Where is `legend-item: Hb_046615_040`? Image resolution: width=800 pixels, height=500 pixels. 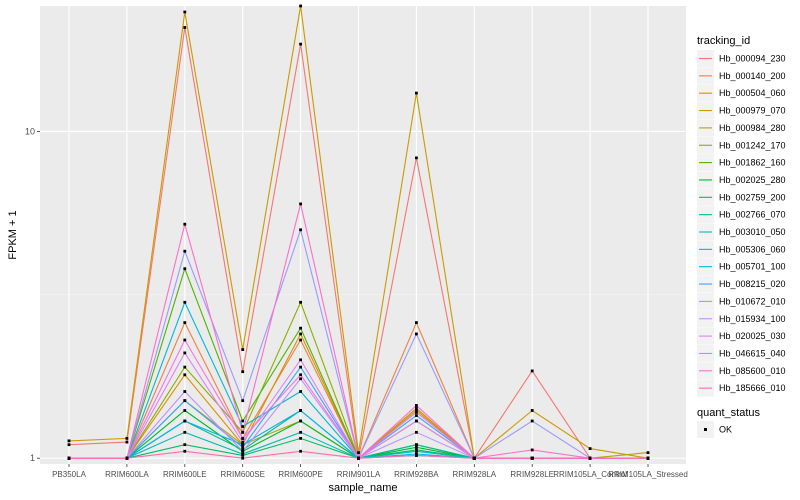 legend-item: Hb_046615_040 is located at coordinates (741, 353).